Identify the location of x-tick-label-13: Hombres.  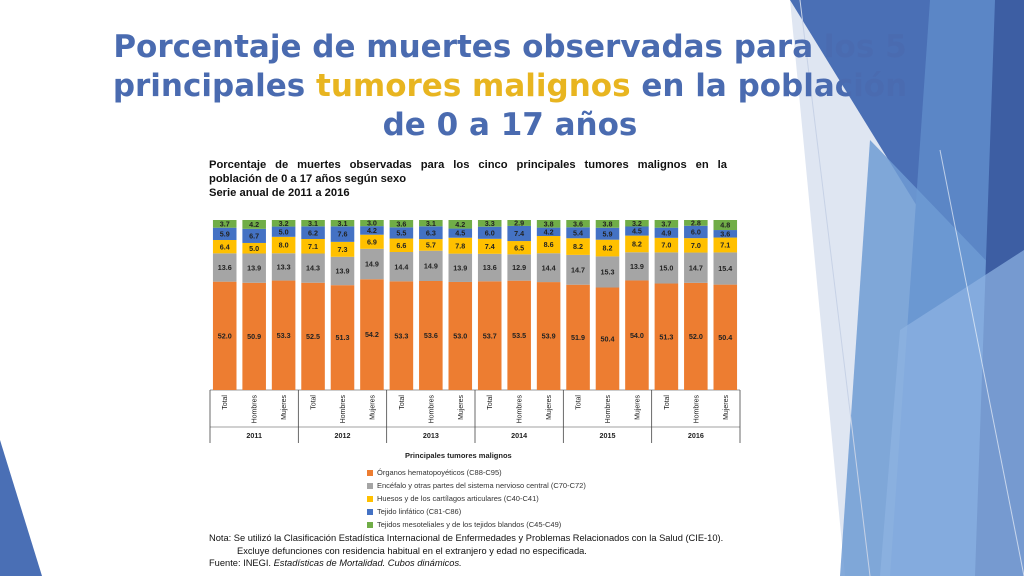
(608, 409).